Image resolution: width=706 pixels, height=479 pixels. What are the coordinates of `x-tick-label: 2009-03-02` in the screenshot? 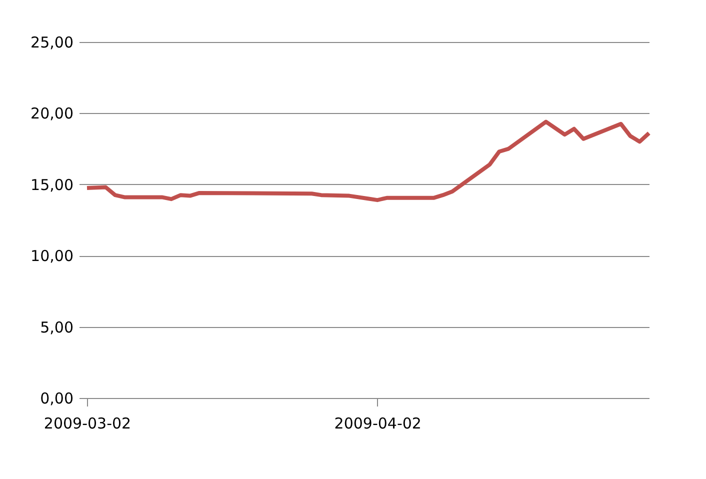 It's located at (88, 423).